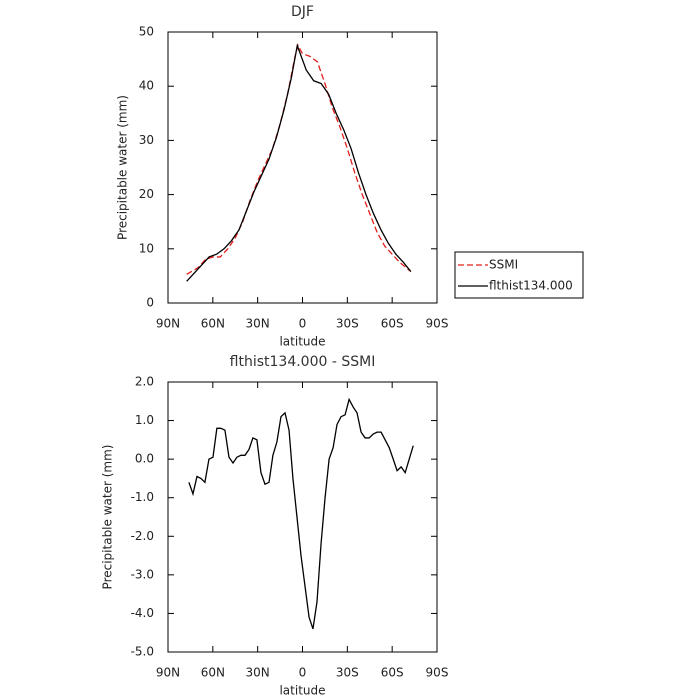 The image size is (700, 700). What do you see at coordinates (144, 420) in the screenshot?
I see `y-tick-label: 1.0` at bounding box center [144, 420].